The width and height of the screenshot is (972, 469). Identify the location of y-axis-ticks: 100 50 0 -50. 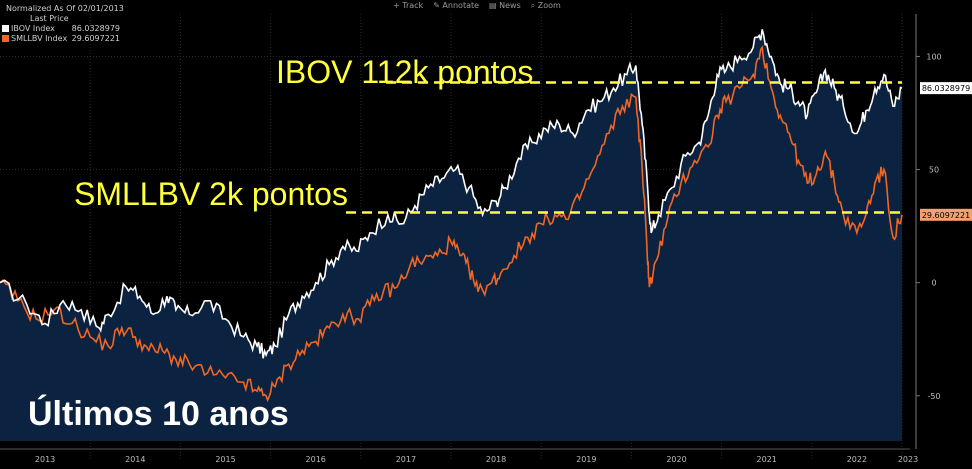
(929, 226).